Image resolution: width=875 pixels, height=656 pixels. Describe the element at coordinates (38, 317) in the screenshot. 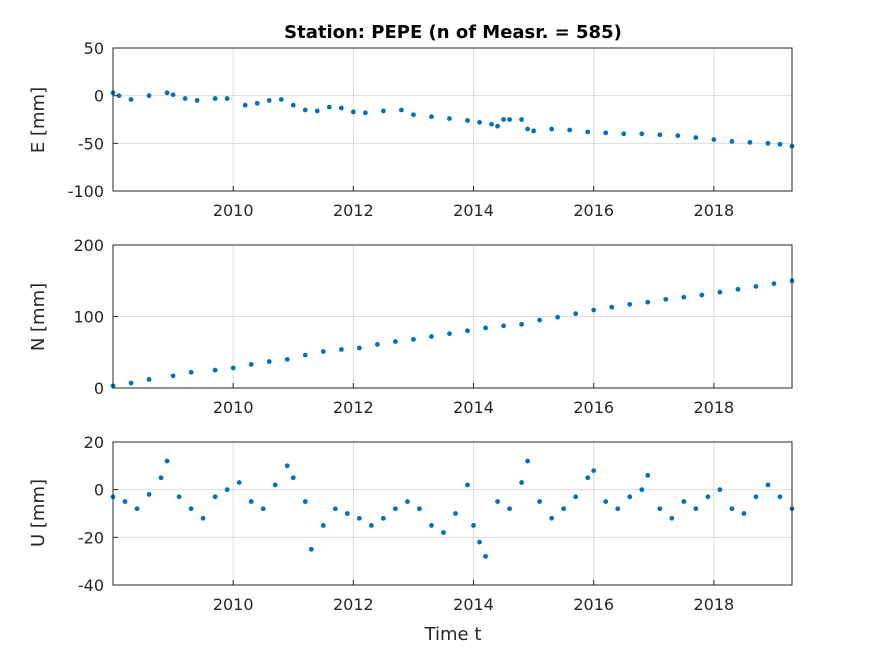

I see `y-axis-label-n: N [mm]` at that location.